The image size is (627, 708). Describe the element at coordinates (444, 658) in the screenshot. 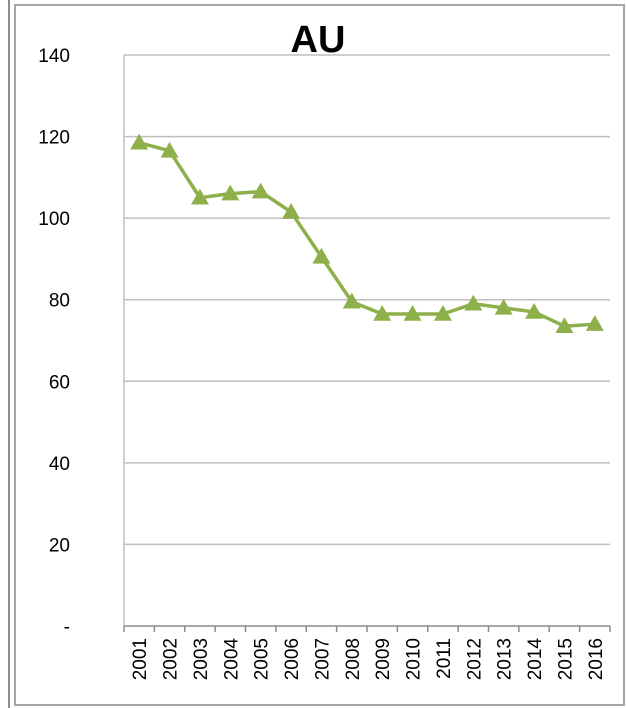

I see `x-tick-label: 2011` at that location.